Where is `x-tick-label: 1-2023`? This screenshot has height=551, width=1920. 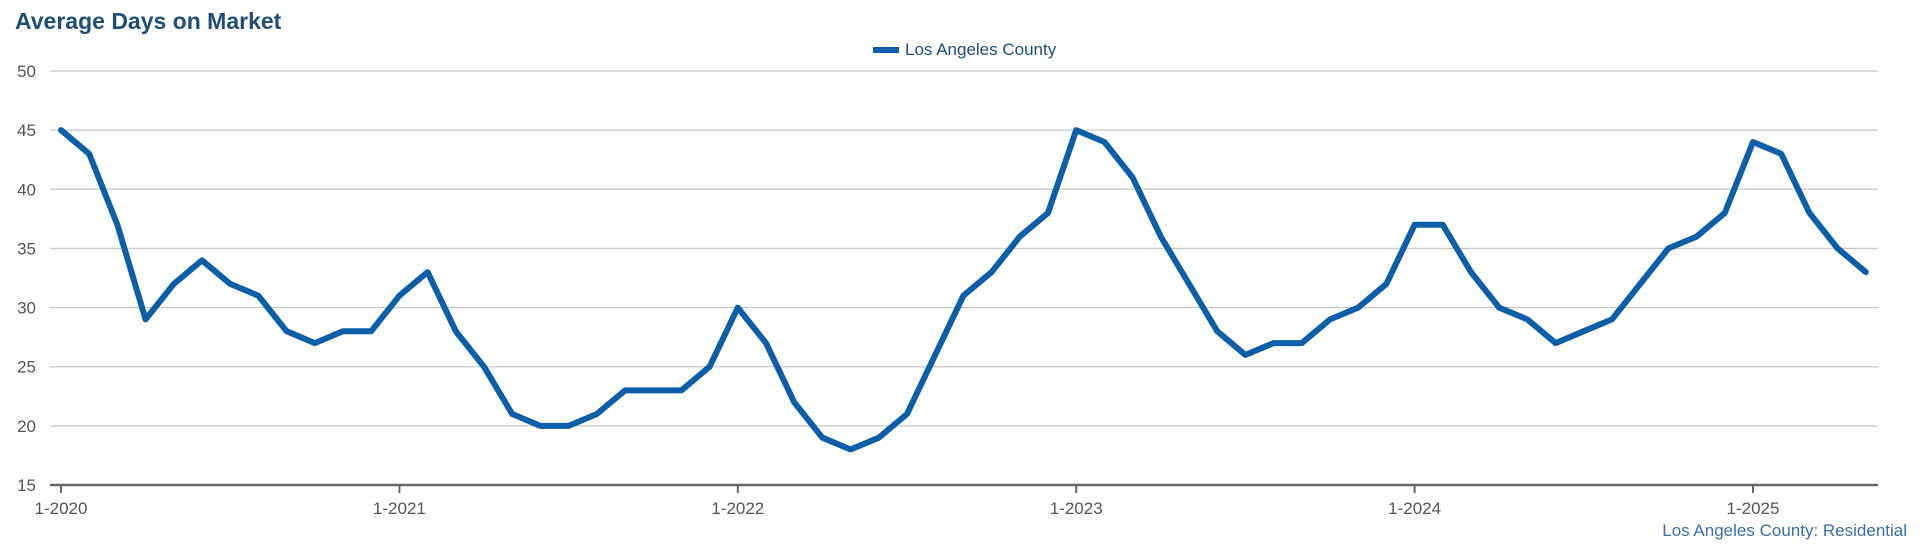 x-tick-label: 1-2023 is located at coordinates (1076, 508).